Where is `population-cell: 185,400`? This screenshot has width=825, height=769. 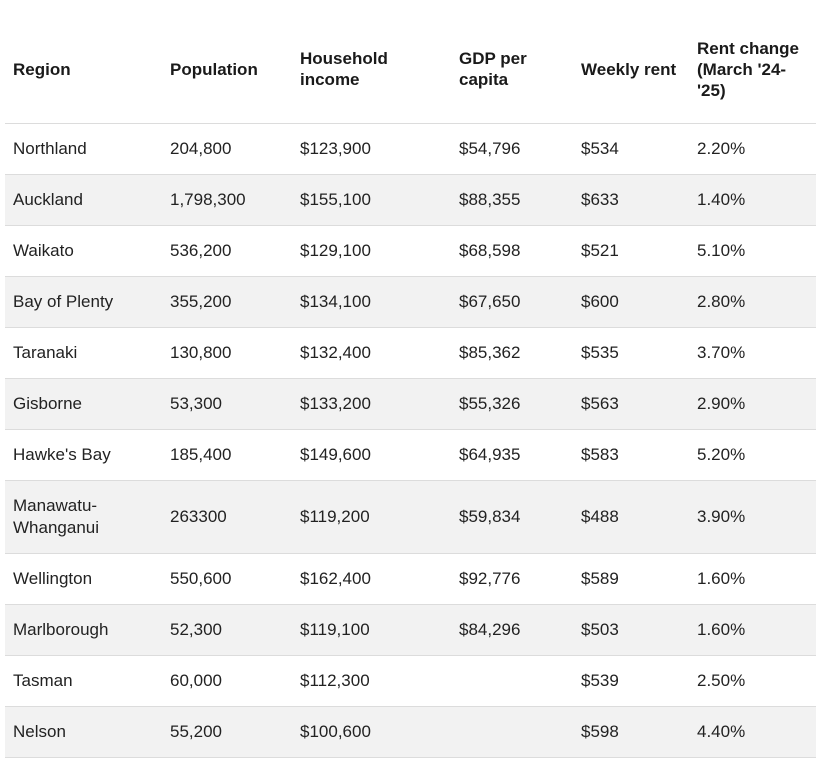
population-cell: 185,400 is located at coordinates (227, 455).